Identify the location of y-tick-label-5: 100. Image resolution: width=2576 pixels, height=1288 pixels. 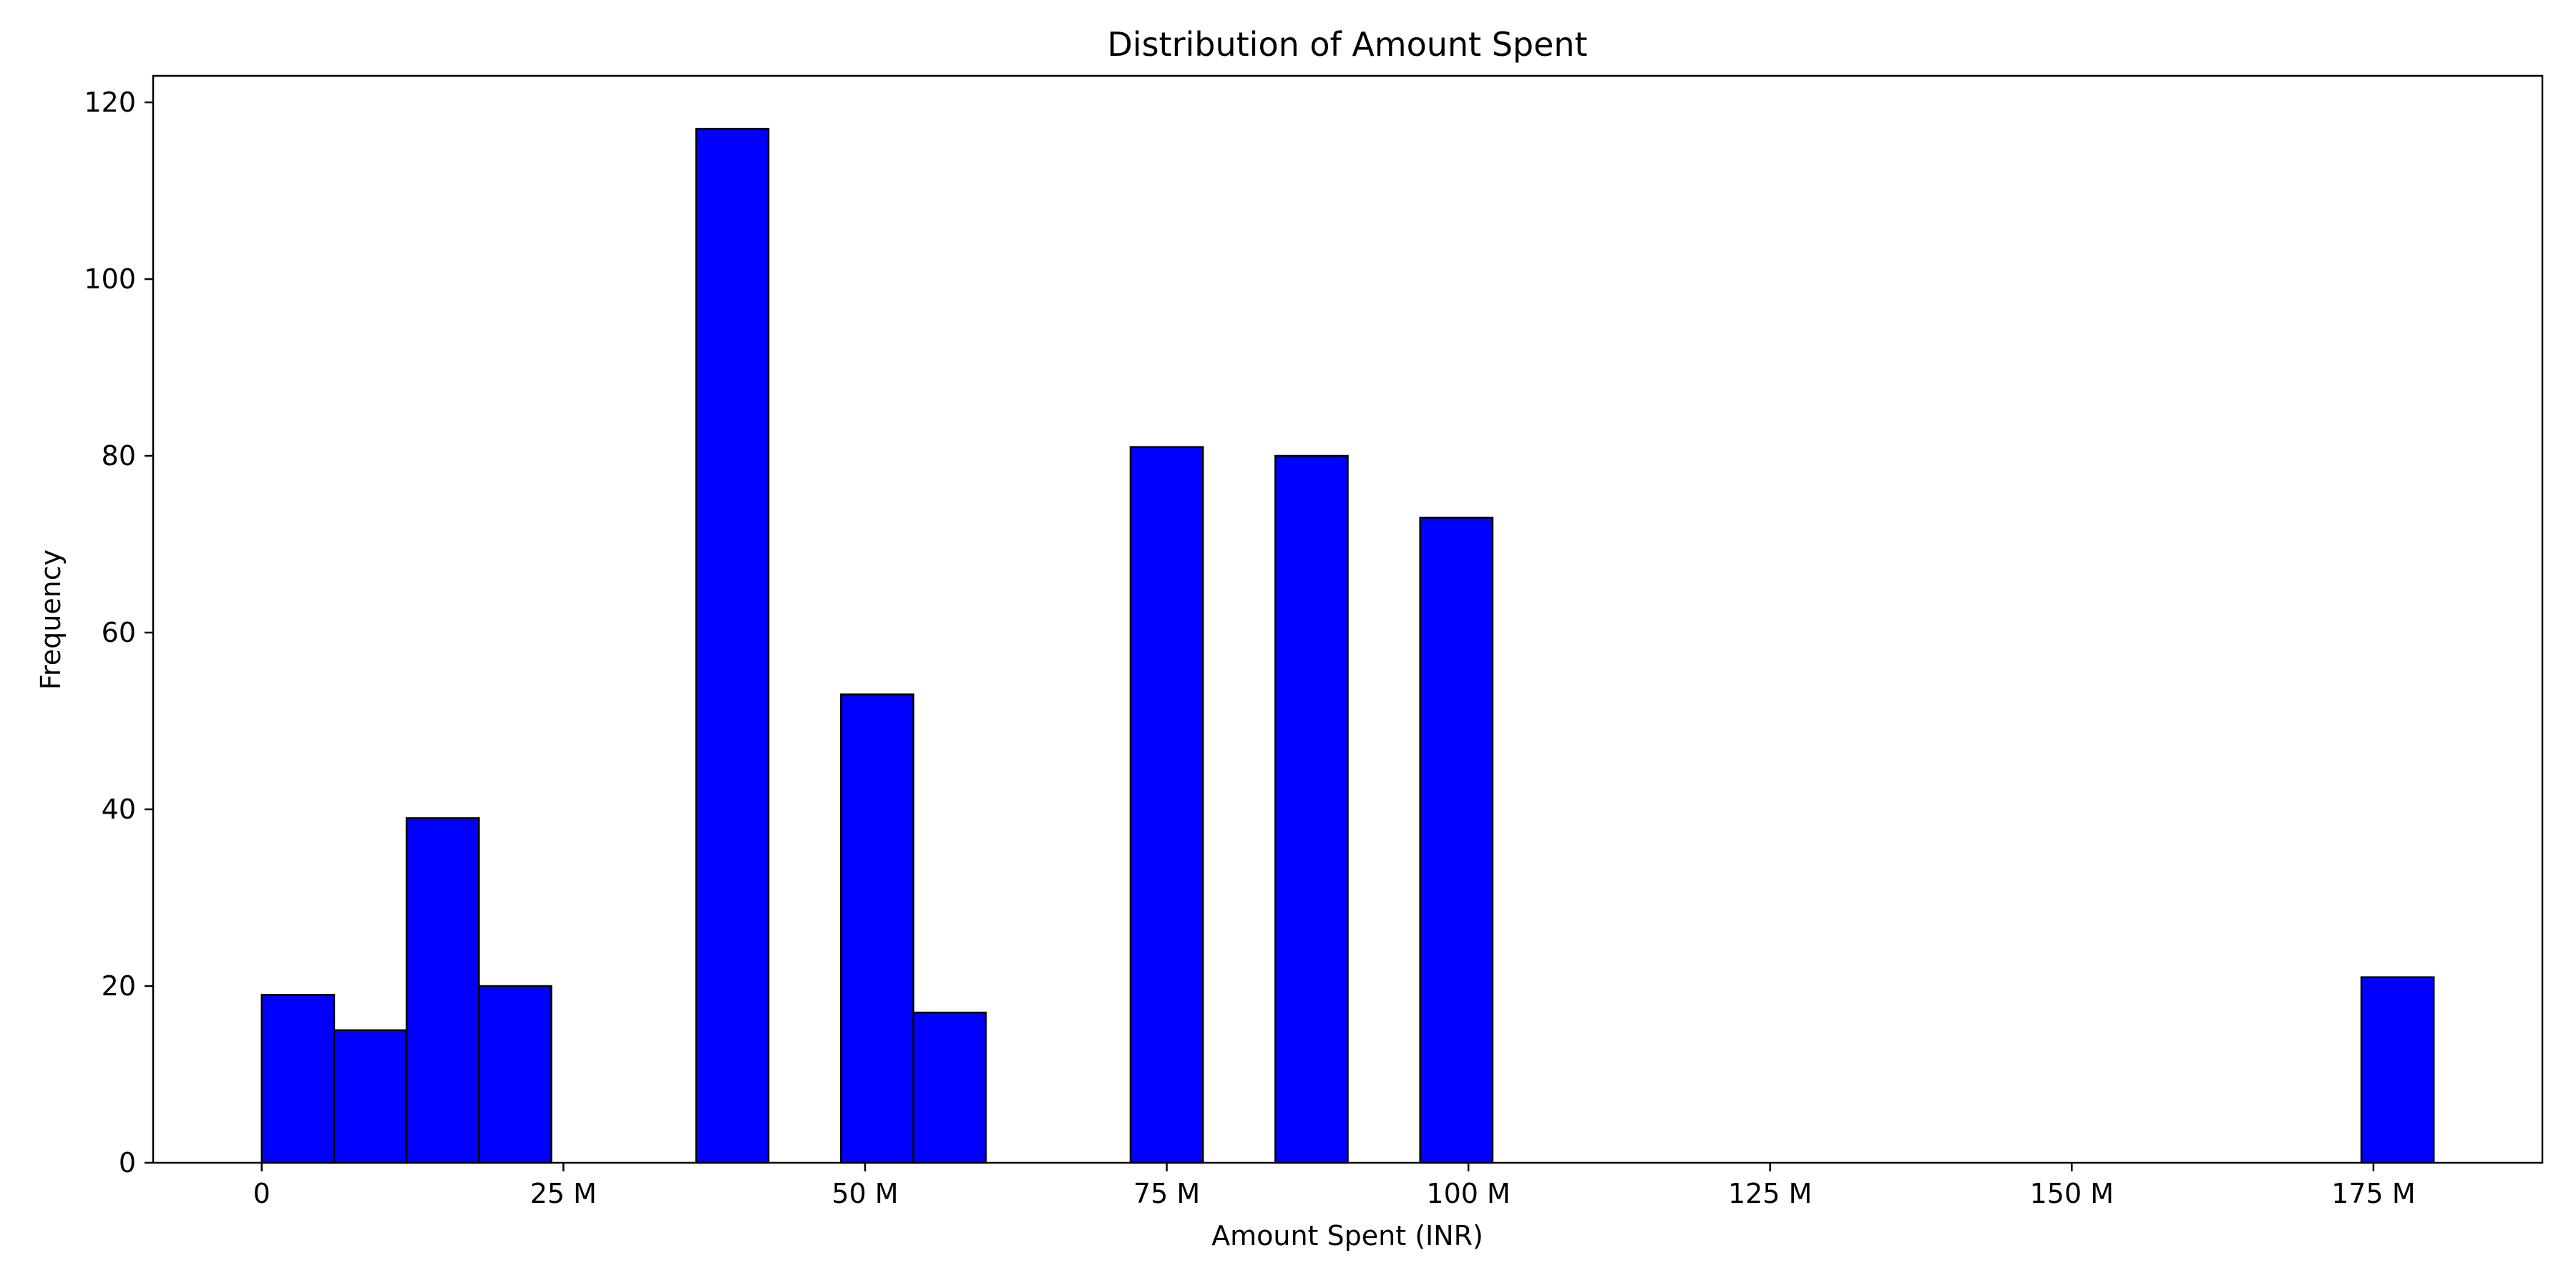
(110, 279).